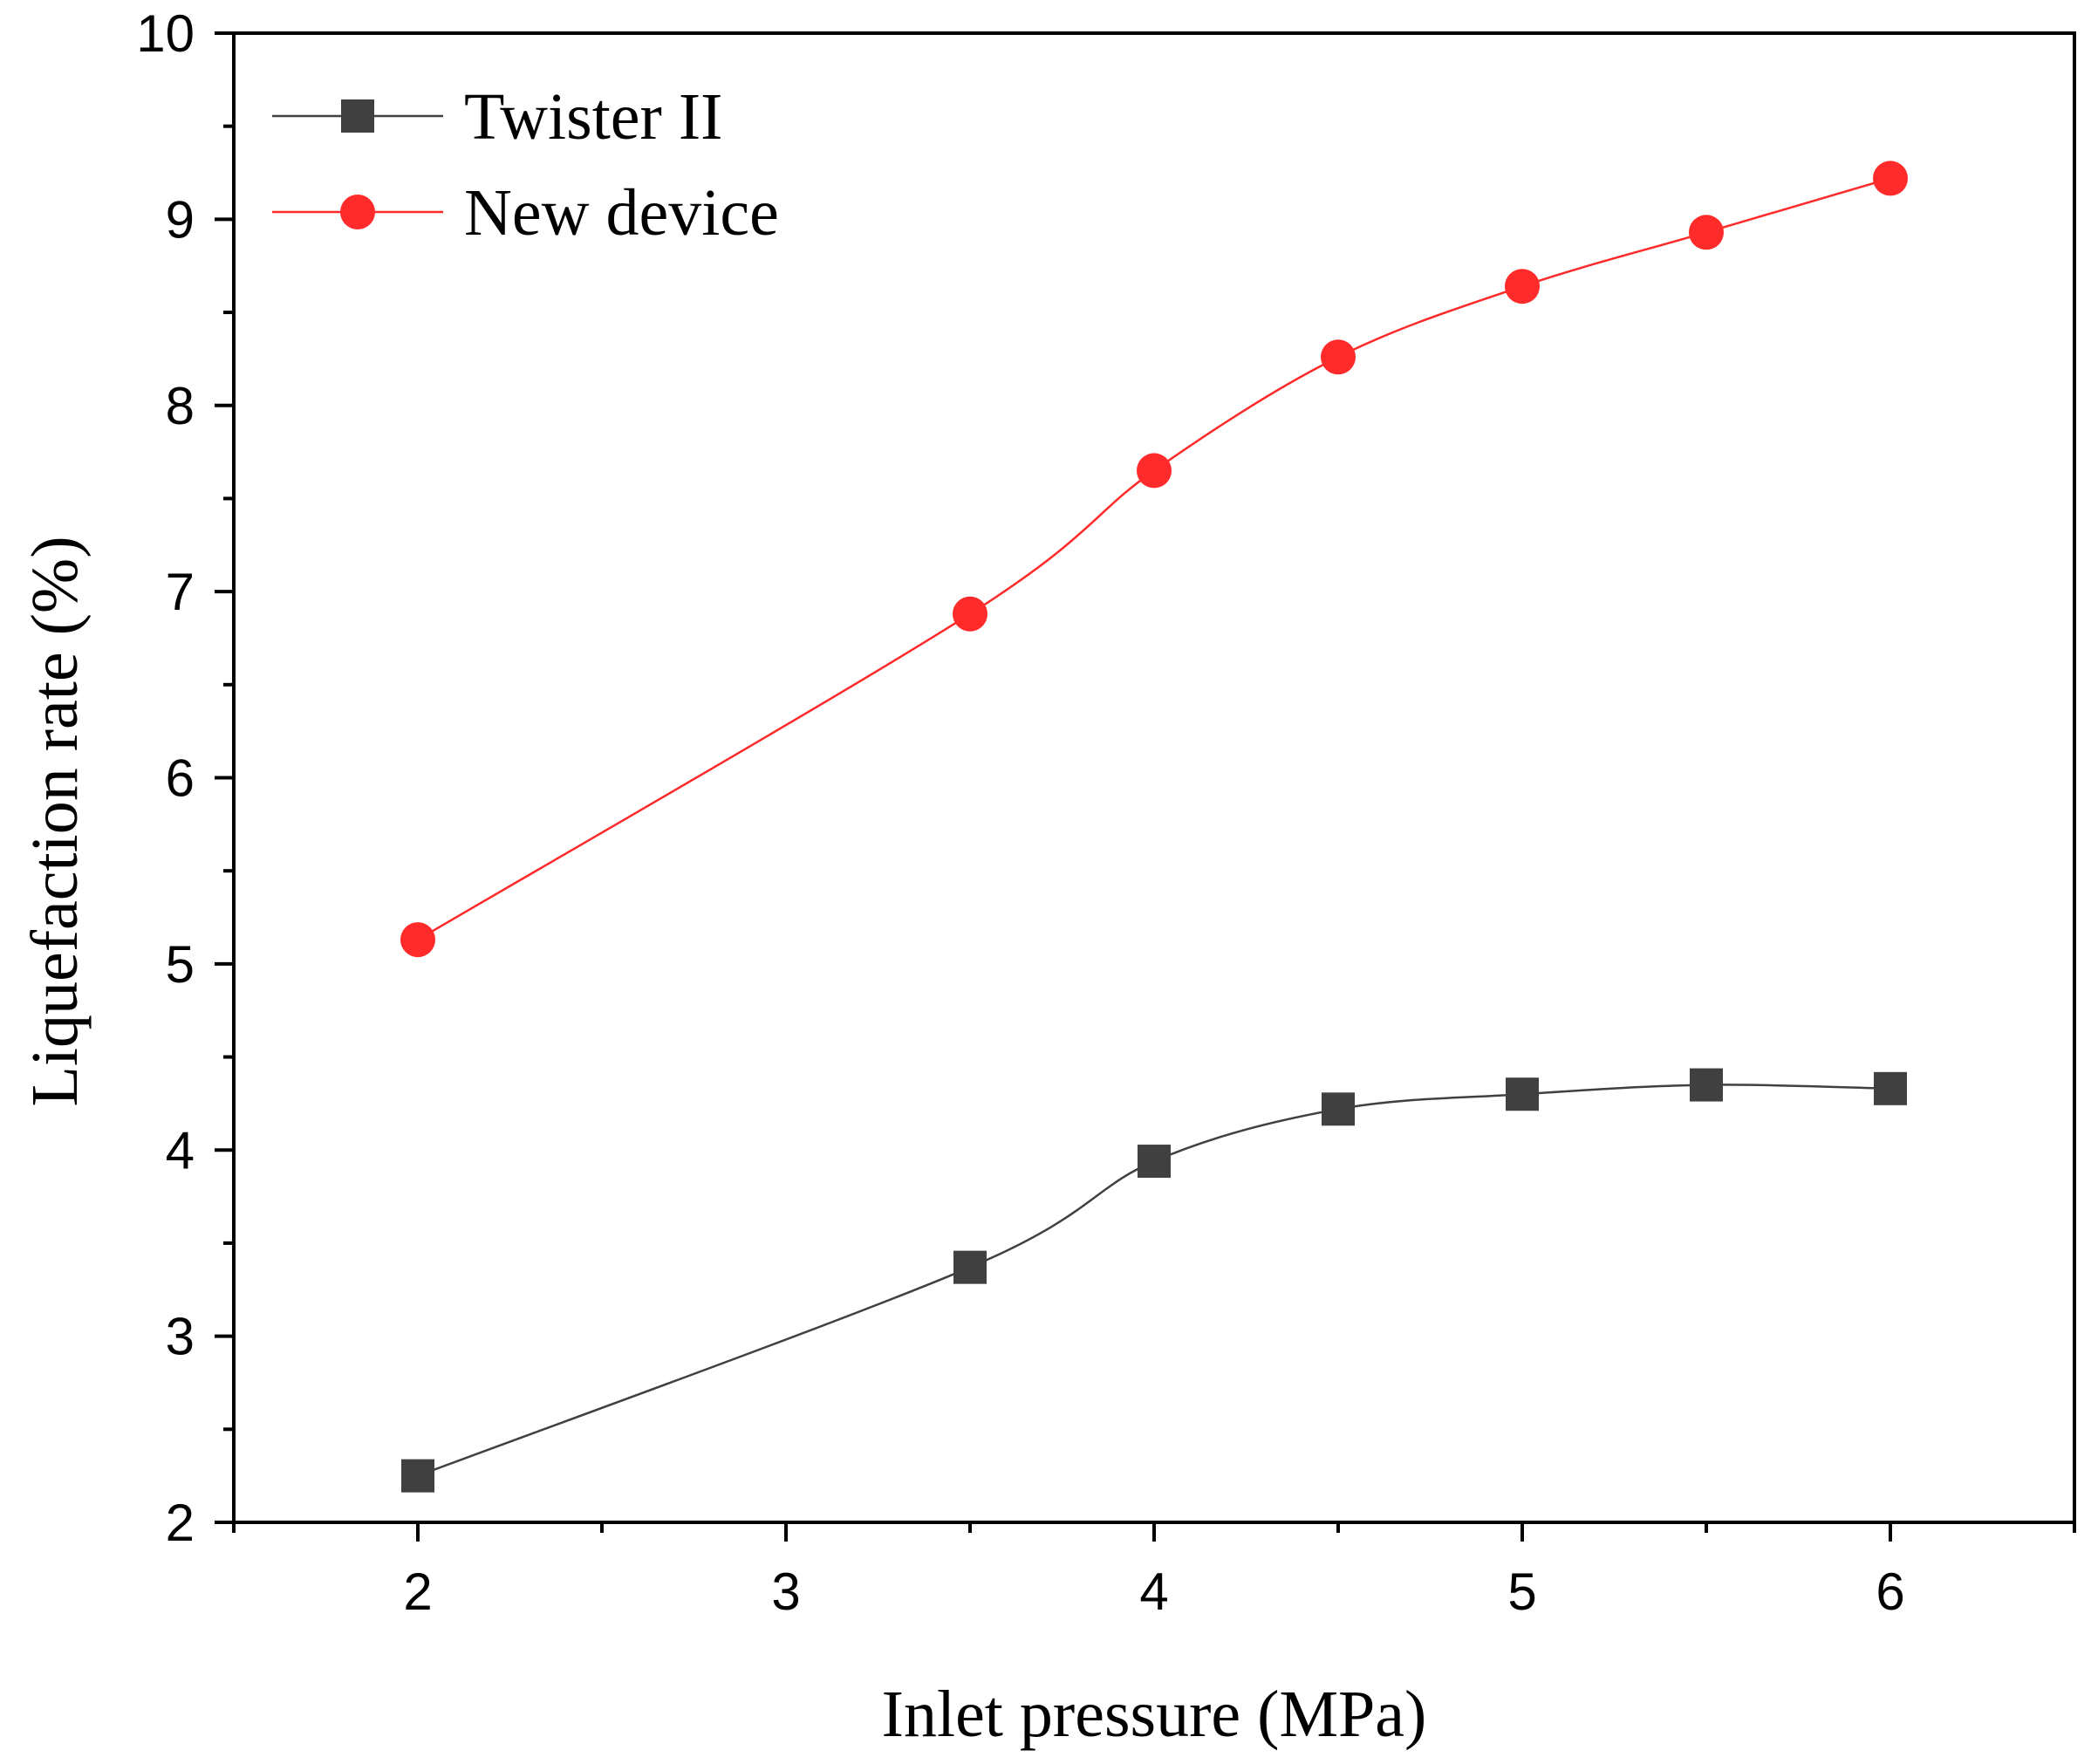 This screenshot has width=2091, height=1764. I want to click on y-tick-label: 8, so click(180, 406).